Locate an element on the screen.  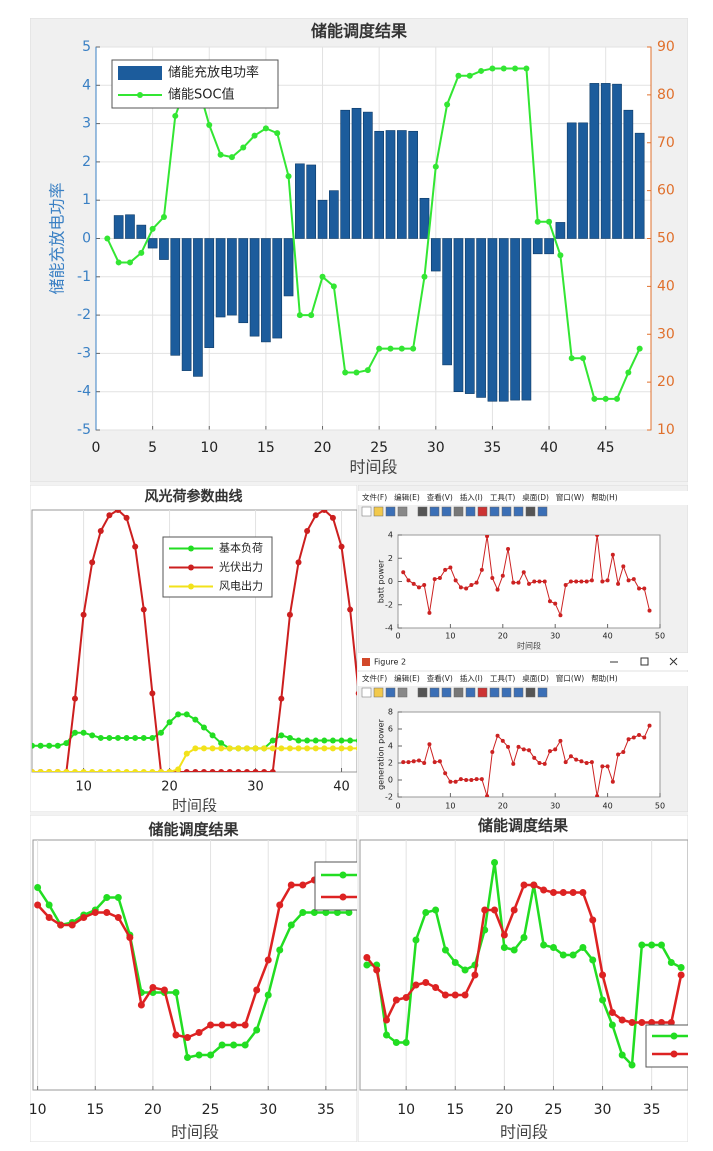
x-tick-label: 15 is located at coordinates (95, 1110).